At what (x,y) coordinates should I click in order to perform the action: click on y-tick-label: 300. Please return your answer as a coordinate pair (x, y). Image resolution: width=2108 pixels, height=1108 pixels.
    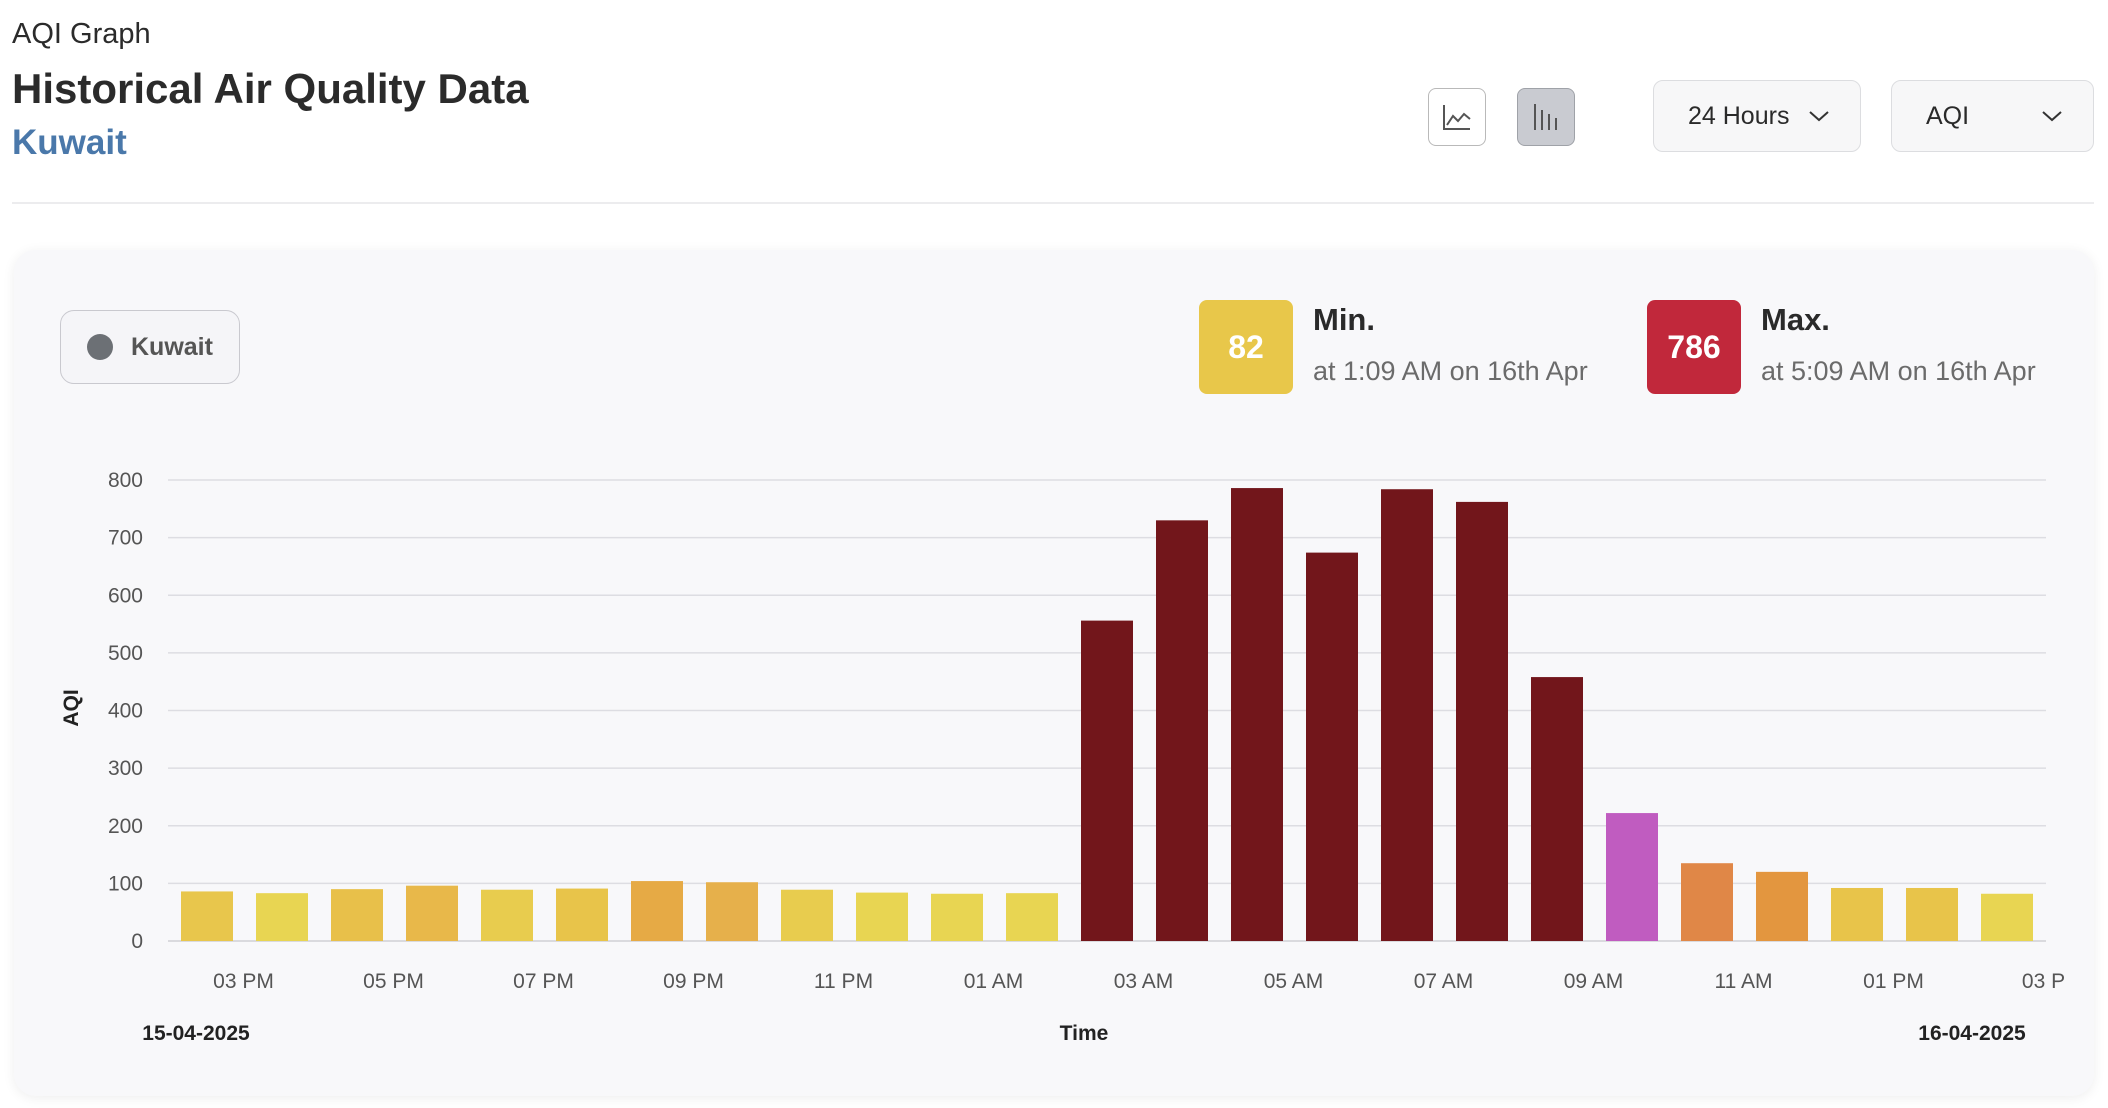
    Looking at the image, I should click on (125, 768).